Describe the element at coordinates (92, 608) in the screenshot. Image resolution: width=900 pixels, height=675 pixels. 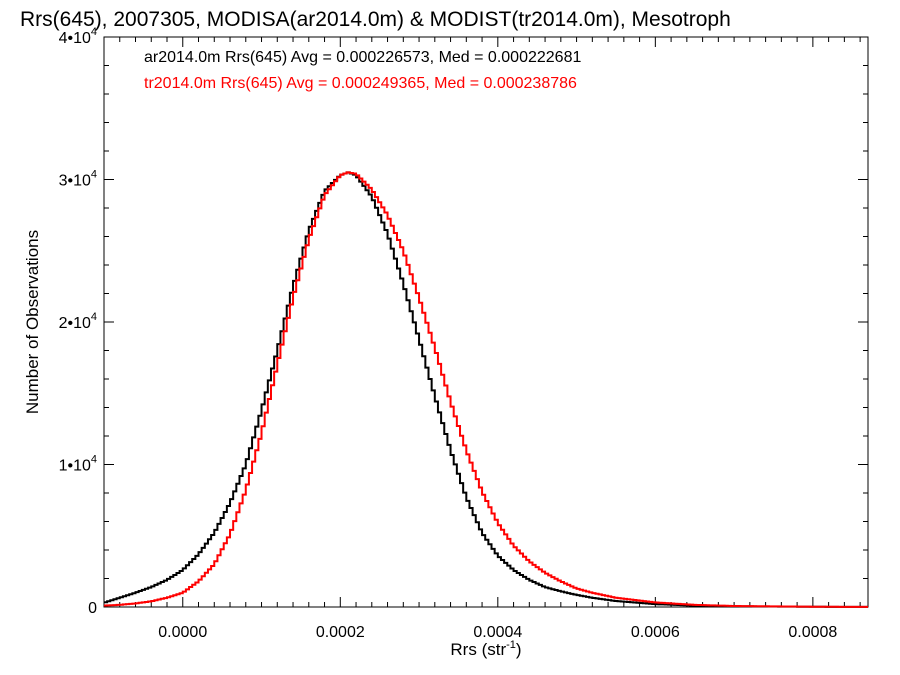
I see `y-tick-label: 0` at that location.